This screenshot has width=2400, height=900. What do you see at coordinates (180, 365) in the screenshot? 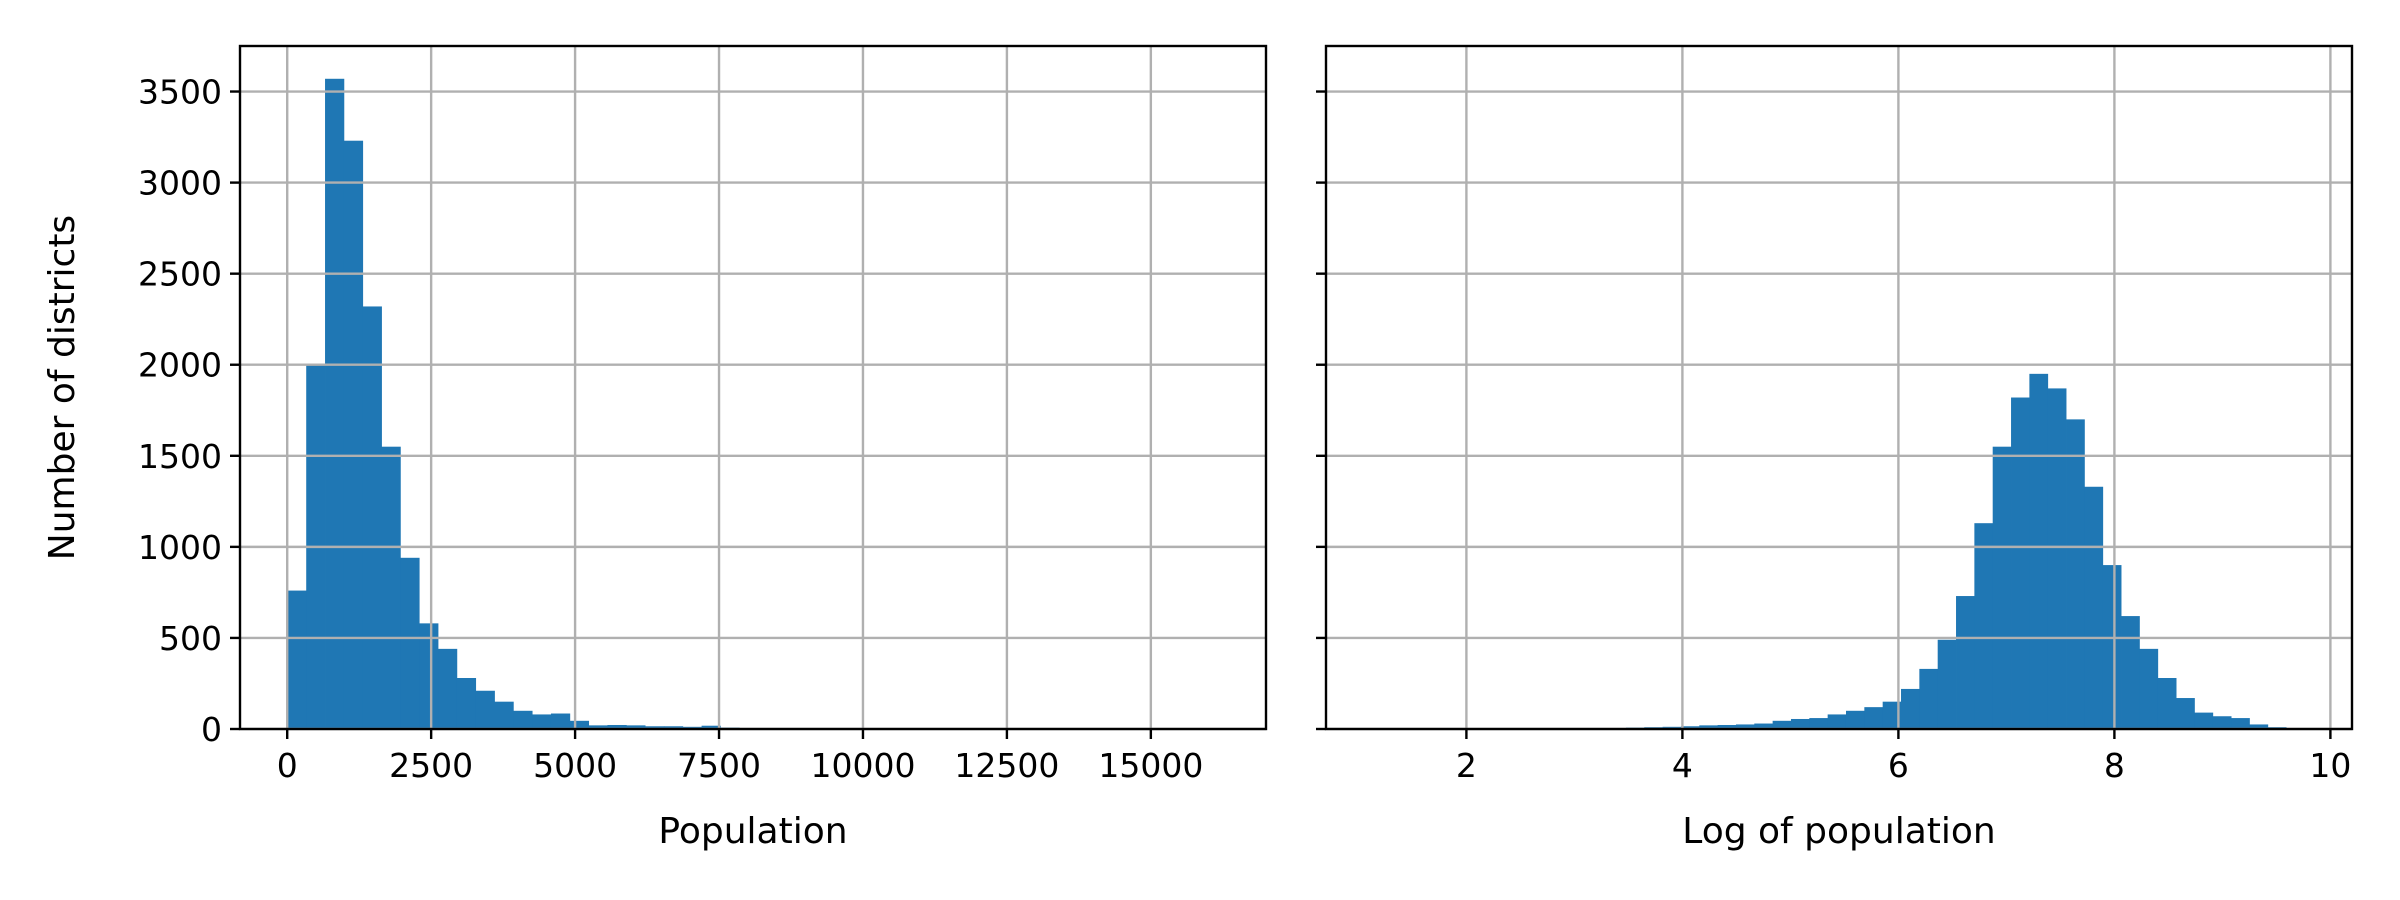
I see `y-tick-label: 2000` at bounding box center [180, 365].